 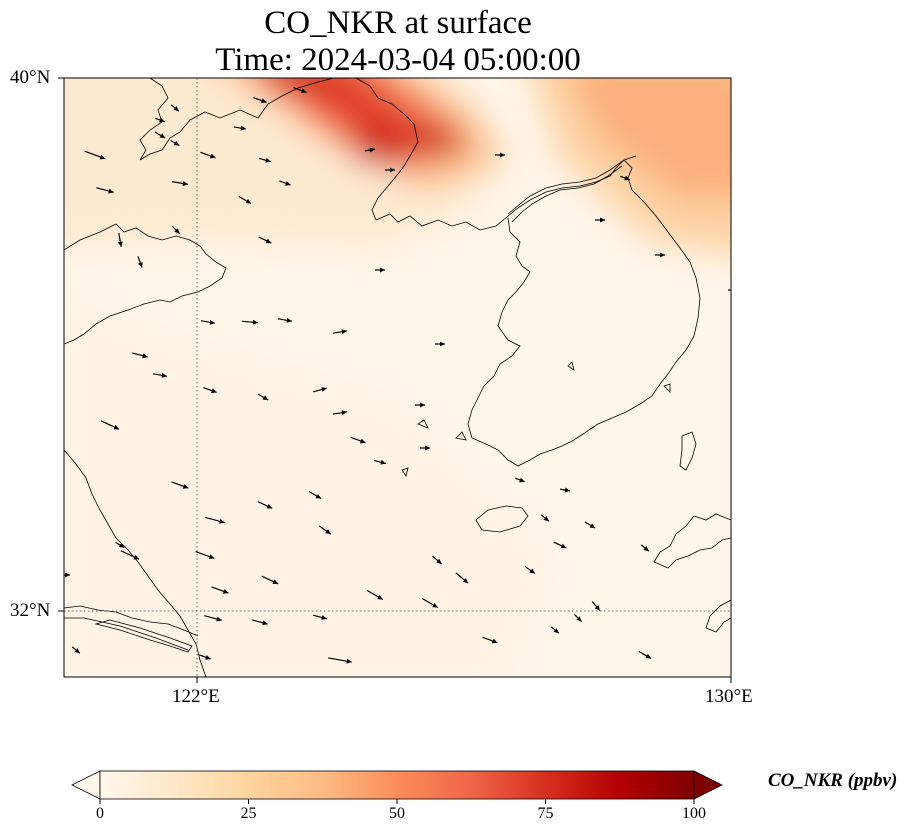 I want to click on colorbar-tick-100: 100, so click(x=694, y=813).